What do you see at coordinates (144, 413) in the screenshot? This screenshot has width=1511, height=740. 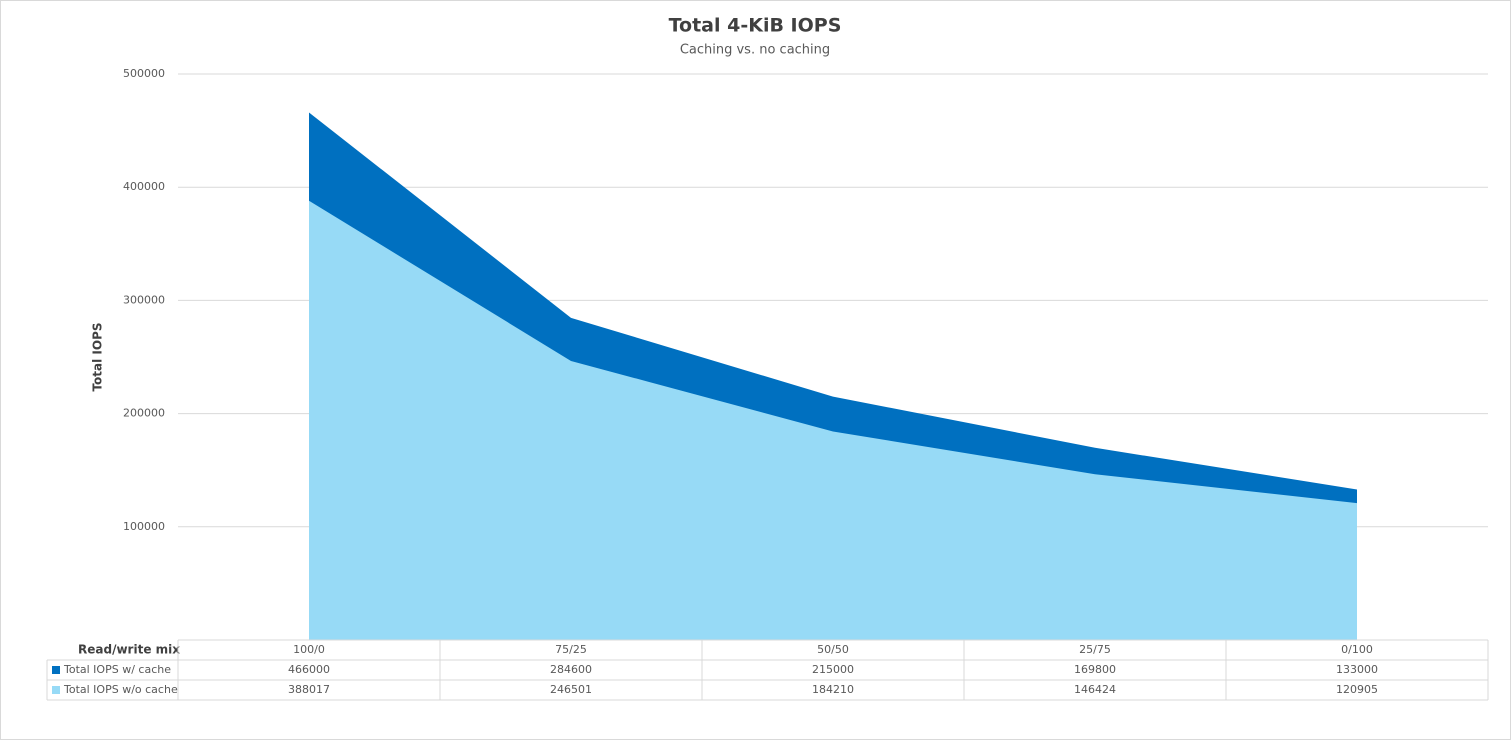 I see `y-tick-label: 200000` at bounding box center [144, 413].